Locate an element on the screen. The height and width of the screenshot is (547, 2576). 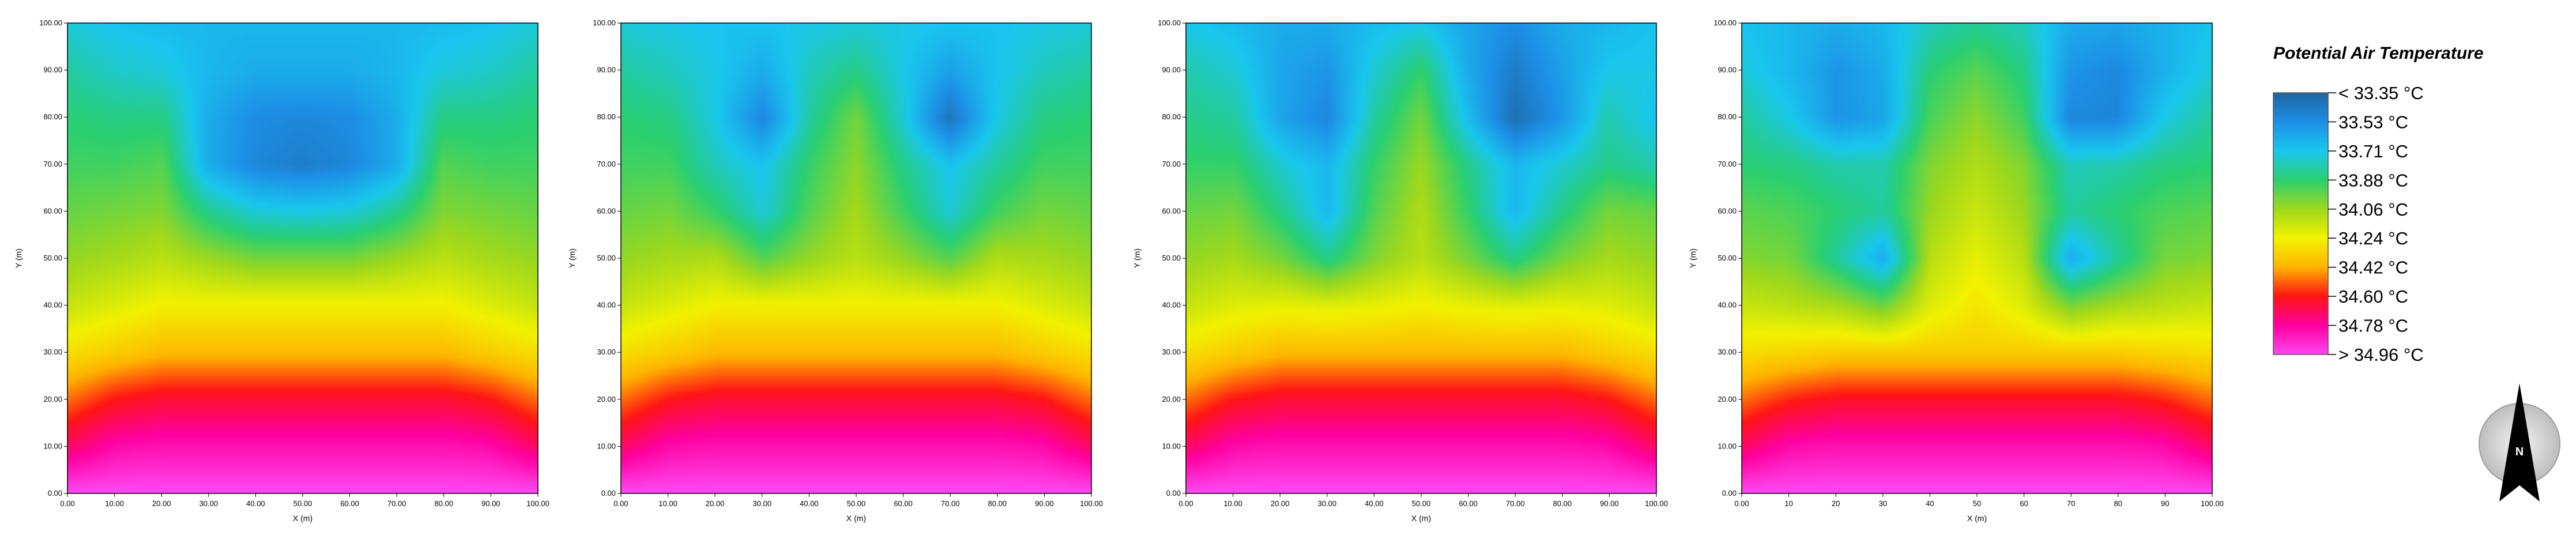
legend-label: < 33.35 °C is located at coordinates (2381, 93).